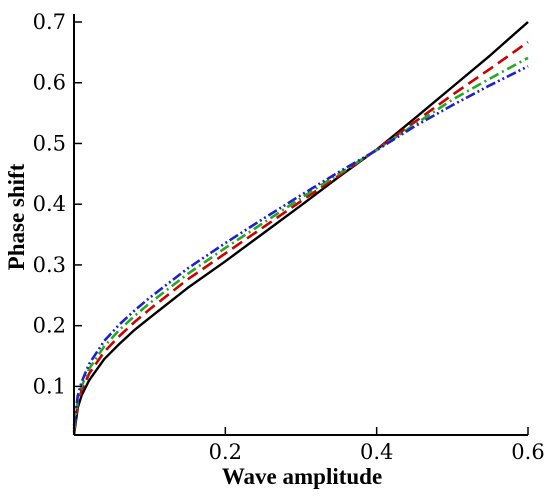 The height and width of the screenshot is (497, 550). I want to click on y-axis-title: Phase shift, so click(16, 216).